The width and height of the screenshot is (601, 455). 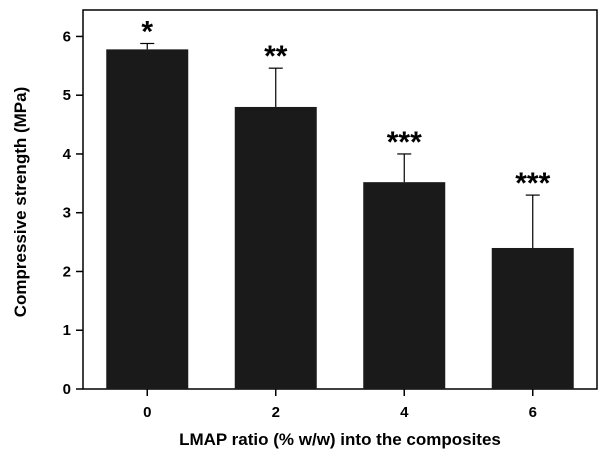 I want to click on significance-marker: **, so click(x=276, y=56).